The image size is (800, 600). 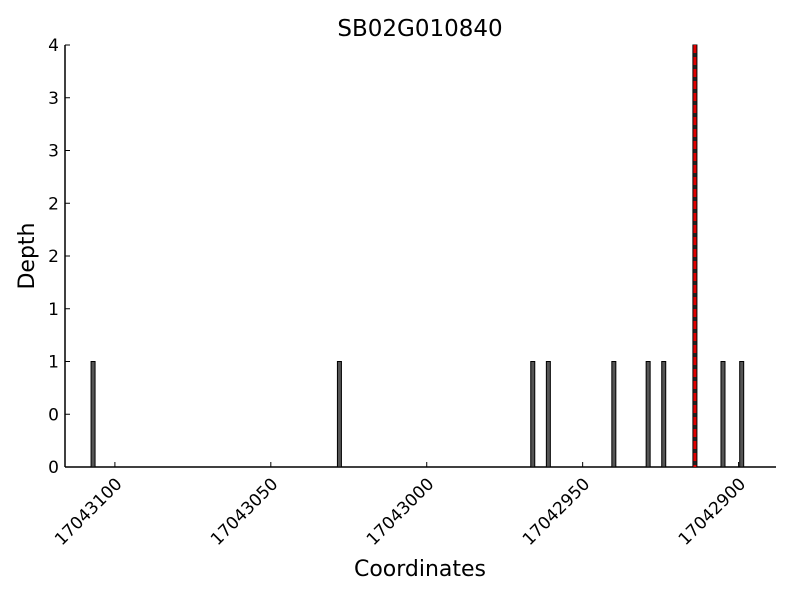 What do you see at coordinates (420, 569) in the screenshot?
I see `x-axis-label: Coordinates` at bounding box center [420, 569].